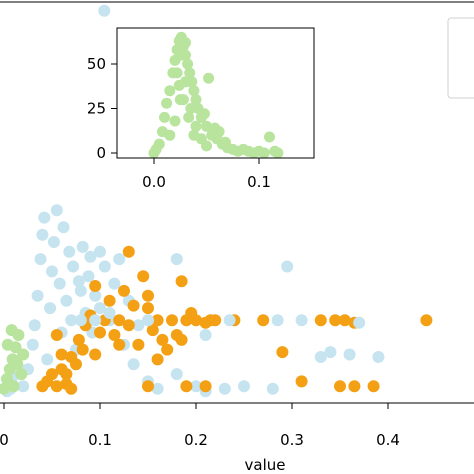 This screenshot has height=474, width=474. What do you see at coordinates (4, 440) in the screenshot?
I see `main-xtick-label-0: 0` at bounding box center [4, 440].